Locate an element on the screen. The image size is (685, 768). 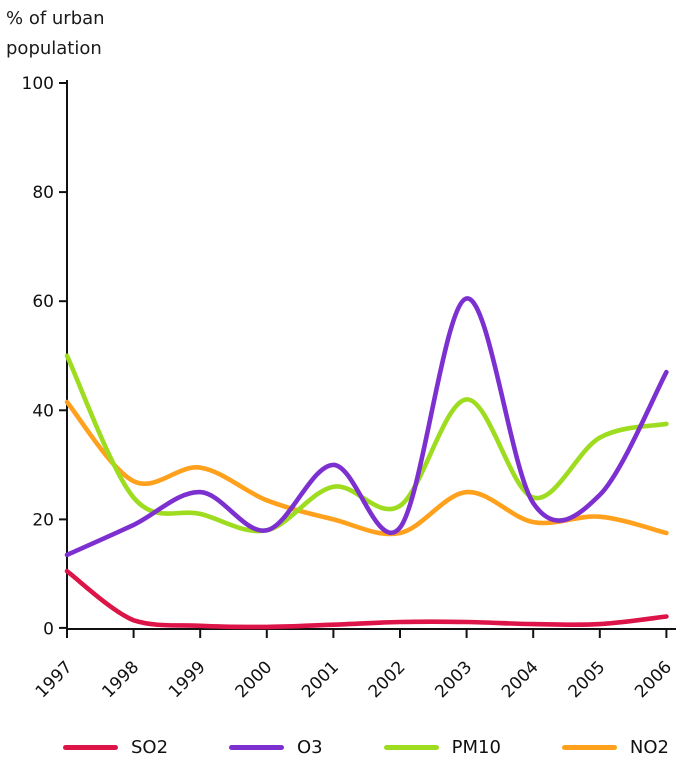
legend-swatch-pm10 is located at coordinates (411, 747).